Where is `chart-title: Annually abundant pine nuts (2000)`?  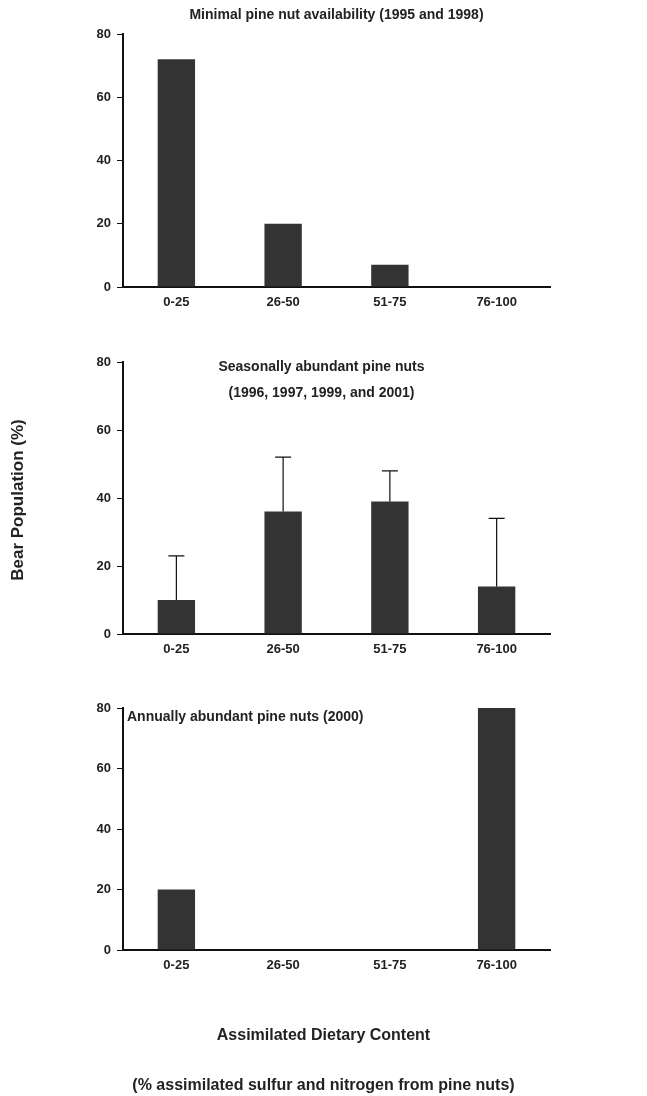
chart-title: Annually abundant pine nuts (2000) is located at coordinates (245, 715).